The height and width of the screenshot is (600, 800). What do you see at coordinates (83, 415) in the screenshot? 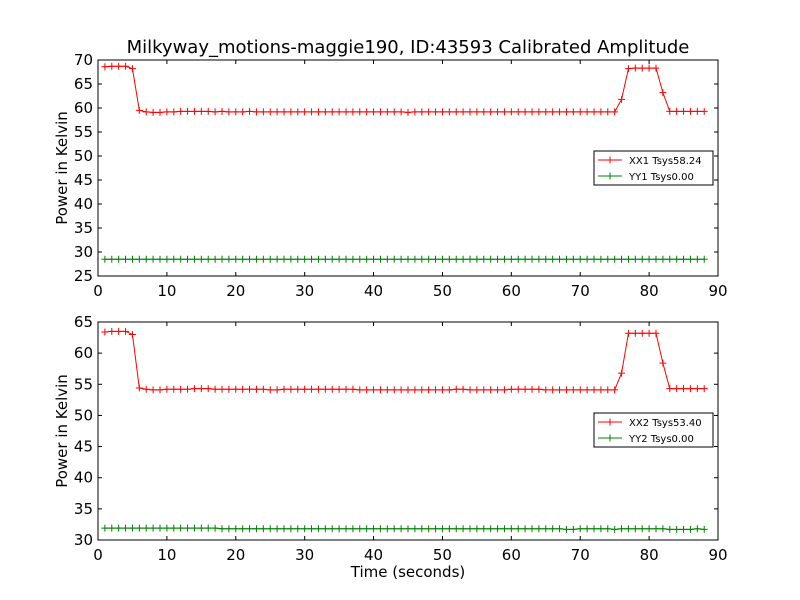
I see `y-tick-label: 50` at bounding box center [83, 415].